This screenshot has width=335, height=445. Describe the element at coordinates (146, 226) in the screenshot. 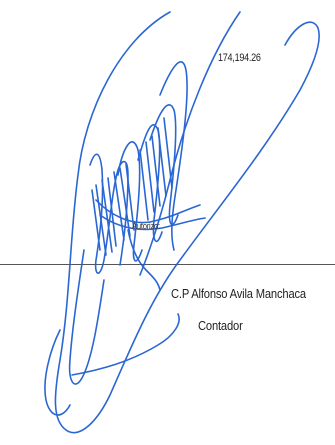

I see `authorized-label: Autorizo:` at that location.